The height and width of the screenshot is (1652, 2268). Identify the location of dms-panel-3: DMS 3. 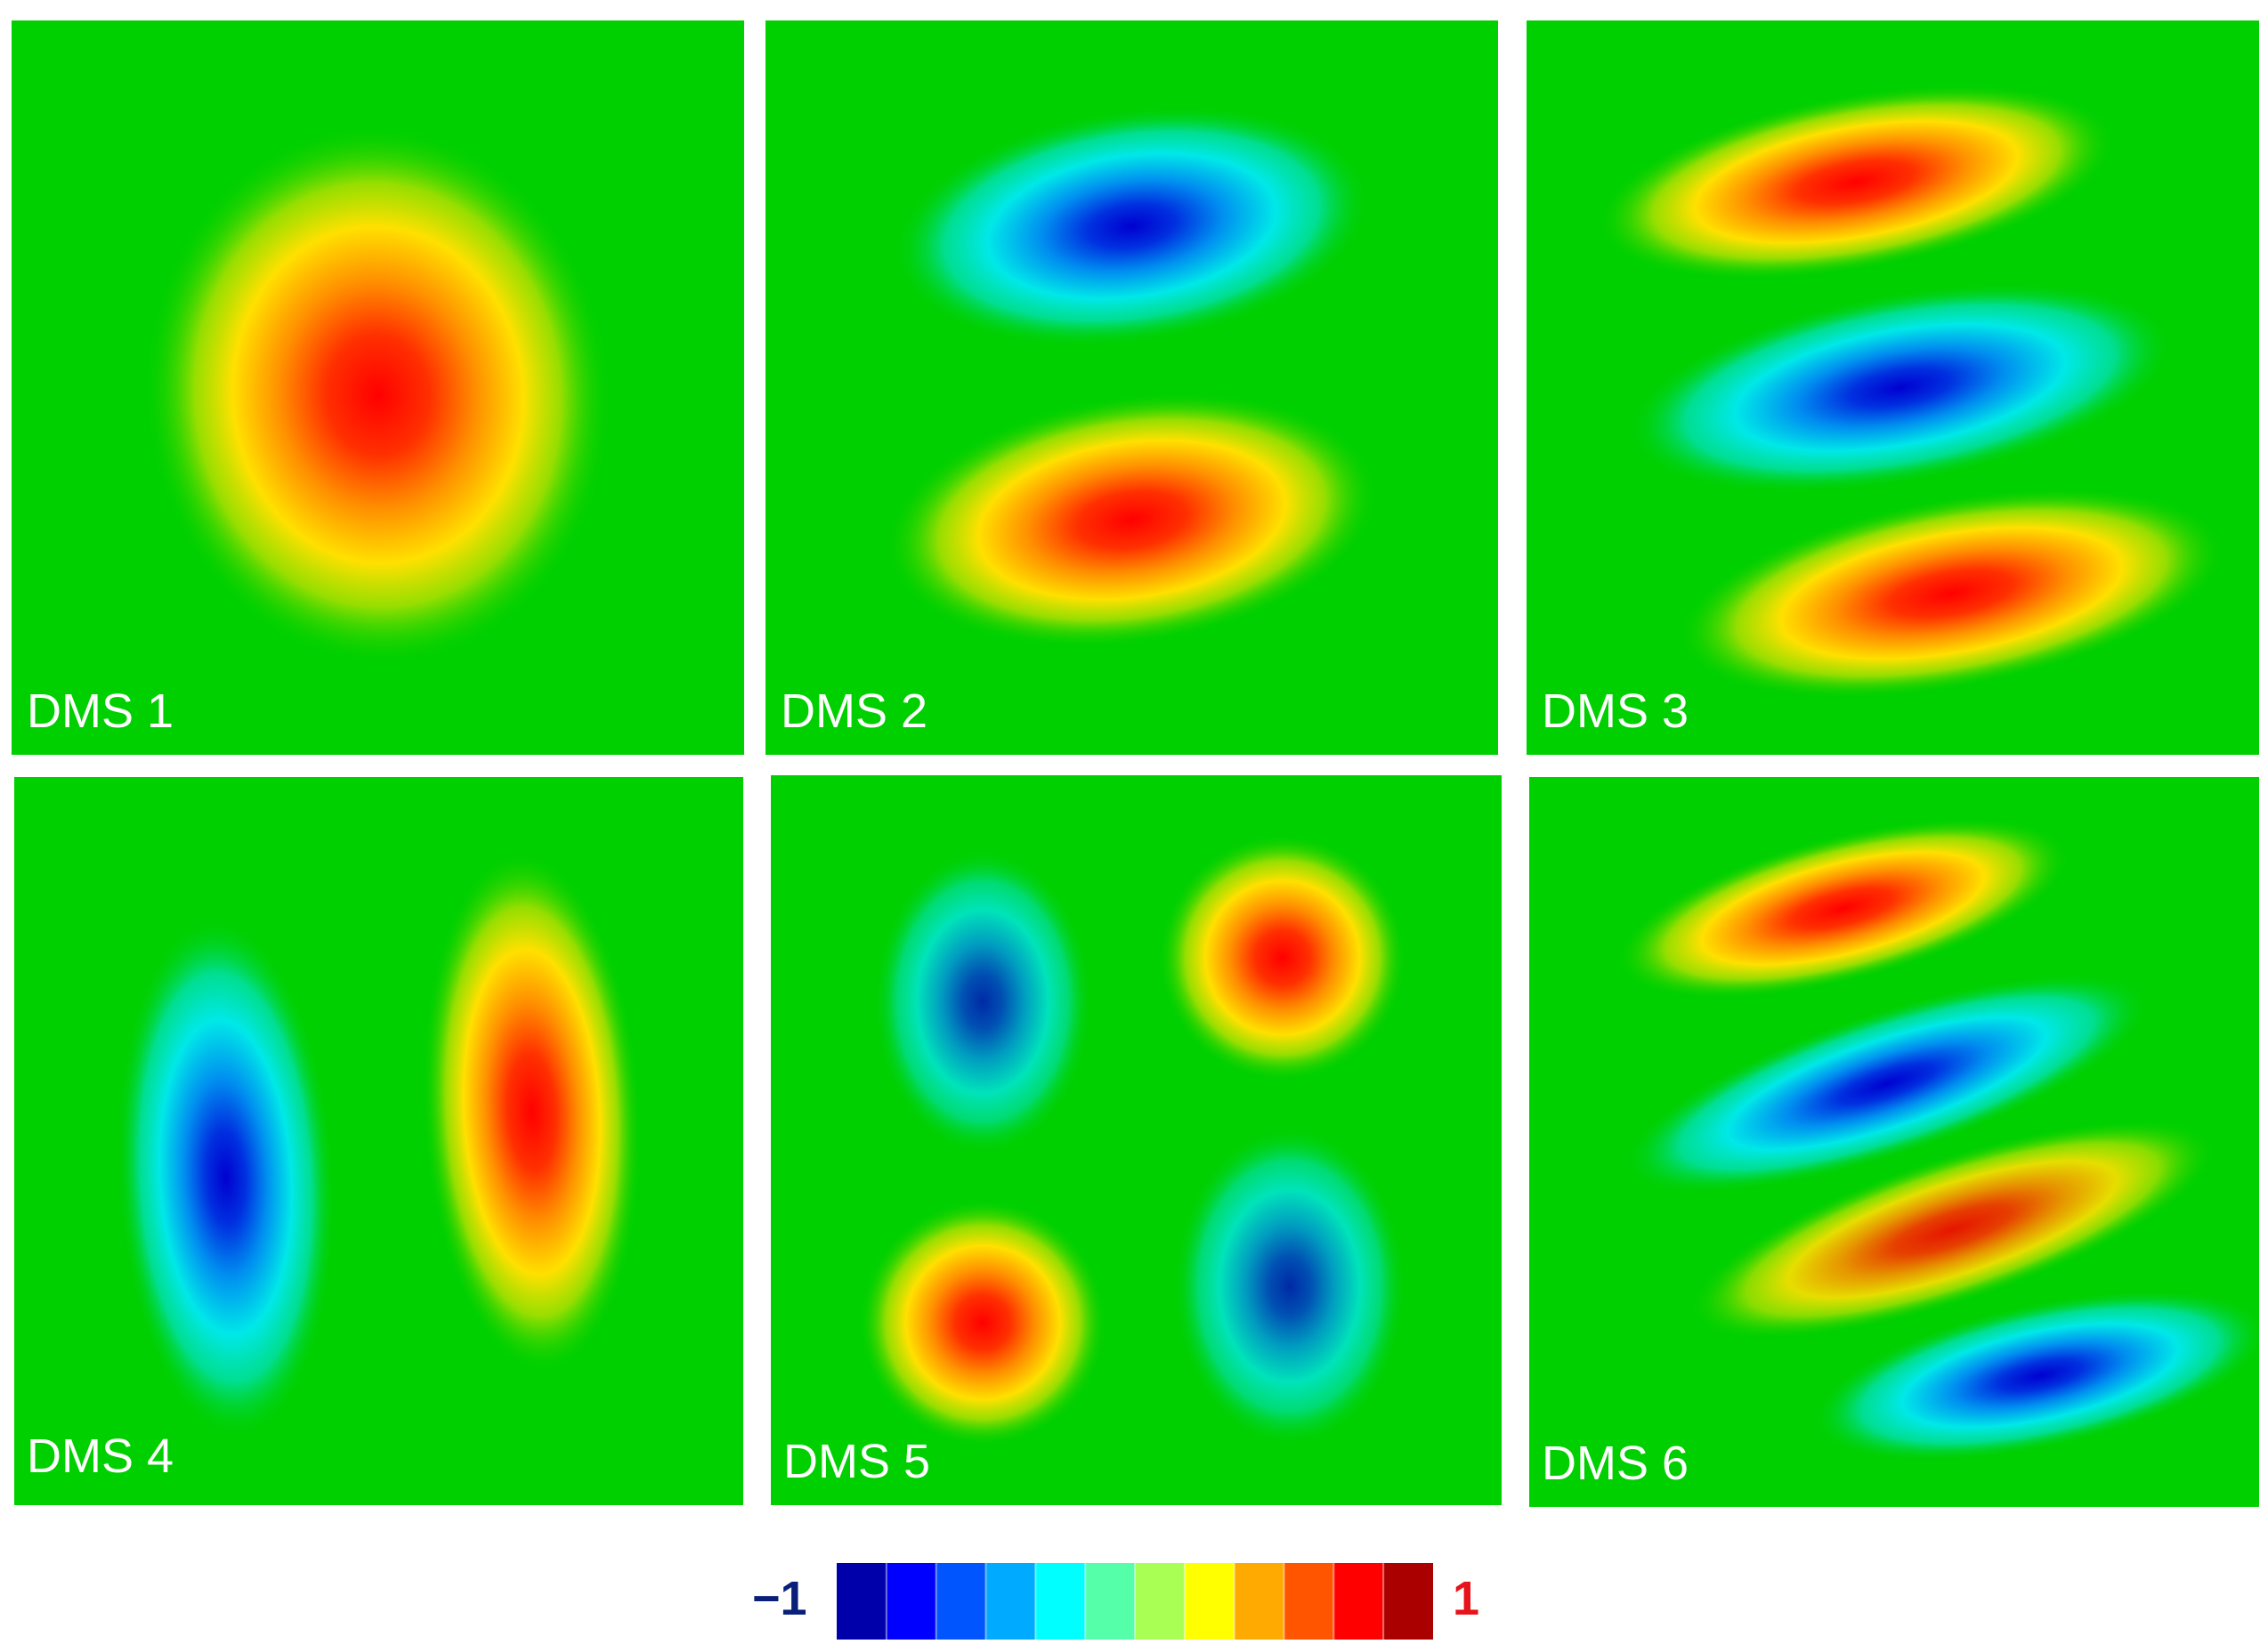
(1893, 387).